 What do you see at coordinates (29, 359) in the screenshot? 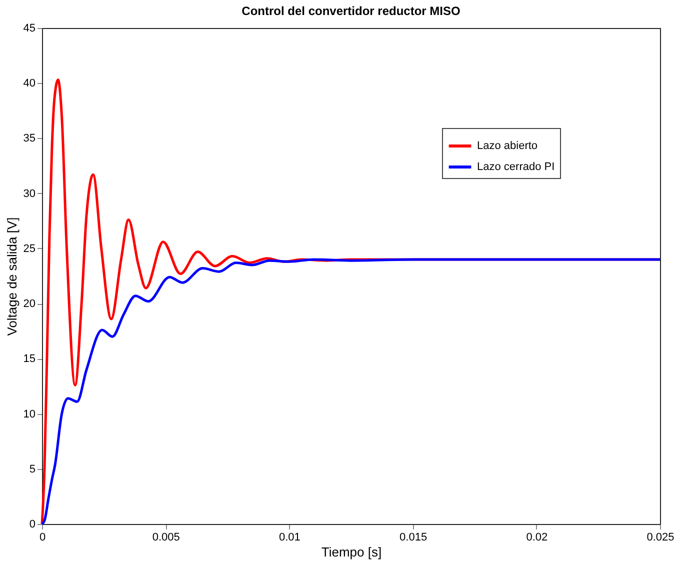
I see `y-tick-label: 15` at bounding box center [29, 359].